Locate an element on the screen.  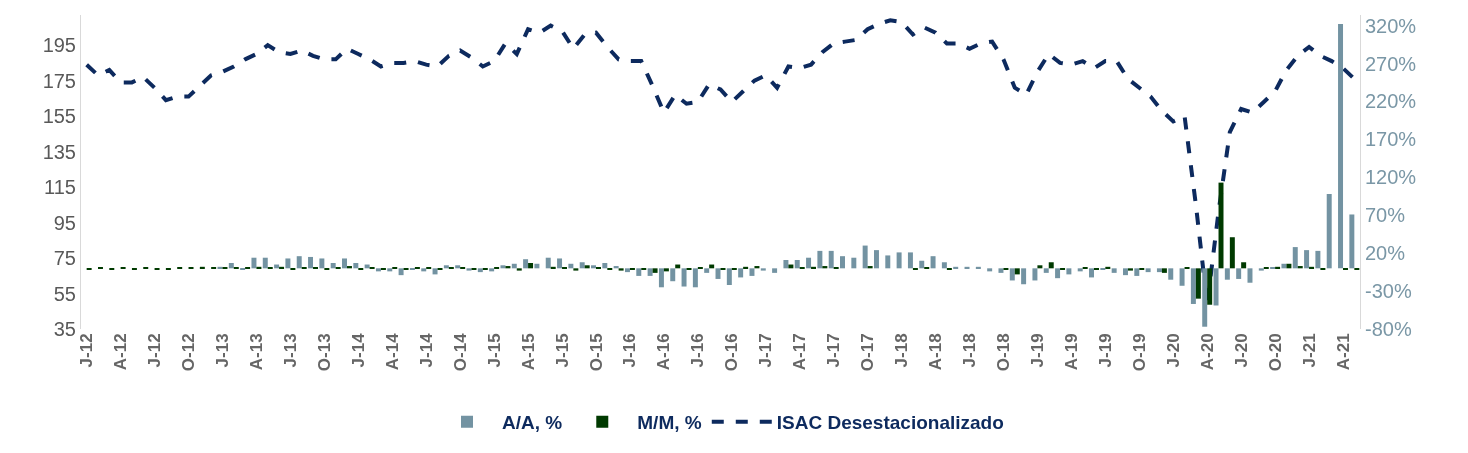
x-tick-label: J-19 is located at coordinates (1105, 350).